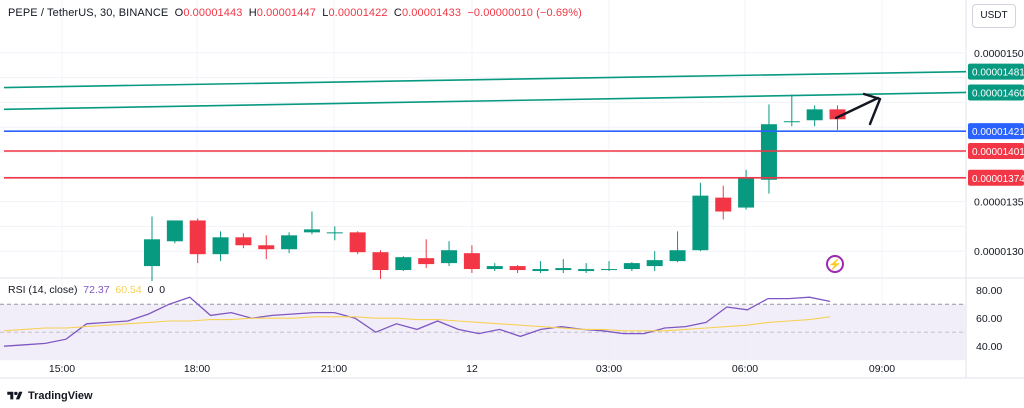  I want to click on open-label: O, so click(179, 13).